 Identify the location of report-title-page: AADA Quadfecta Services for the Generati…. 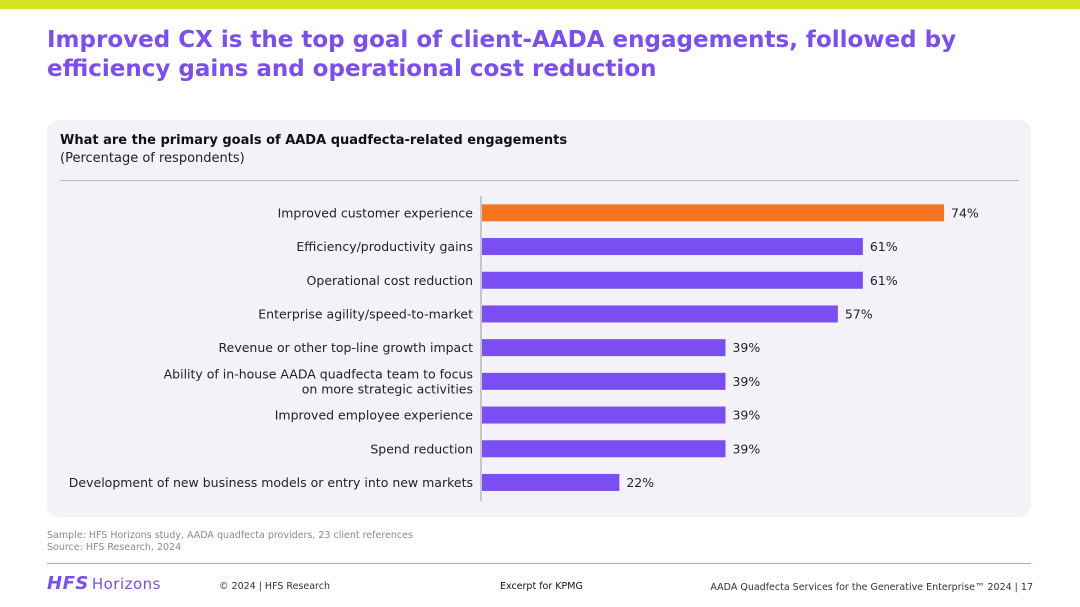
(871, 587).